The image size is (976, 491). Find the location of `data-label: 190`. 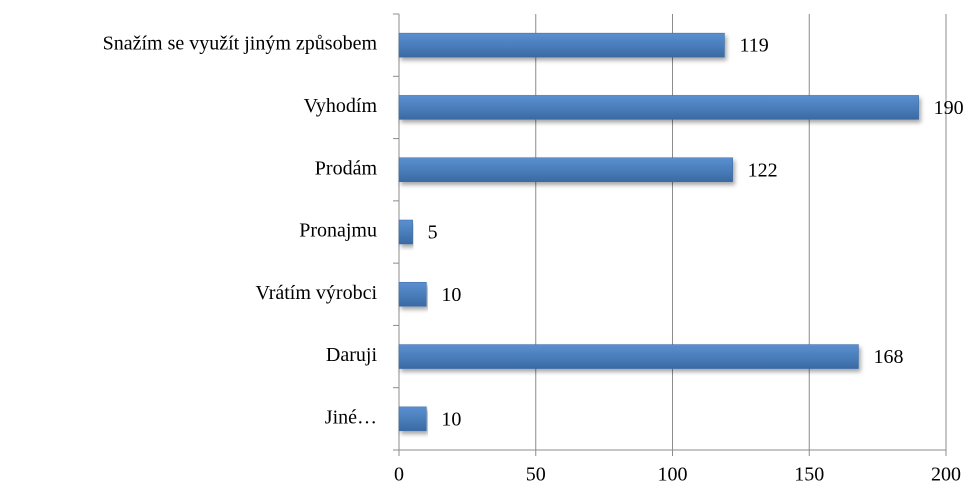

data-label: 190 is located at coordinates (949, 108).